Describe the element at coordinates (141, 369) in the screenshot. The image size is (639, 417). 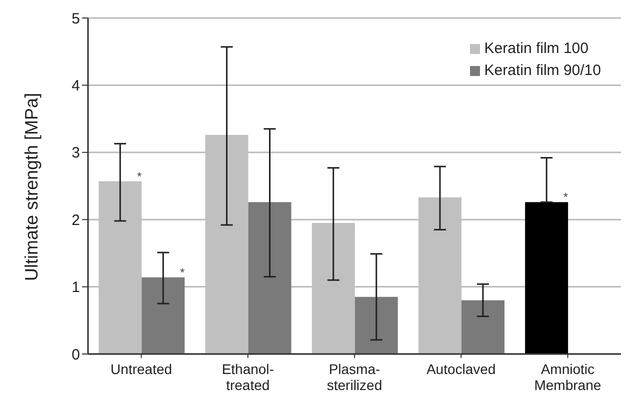
I see `x-tick-label: Untreated` at that location.